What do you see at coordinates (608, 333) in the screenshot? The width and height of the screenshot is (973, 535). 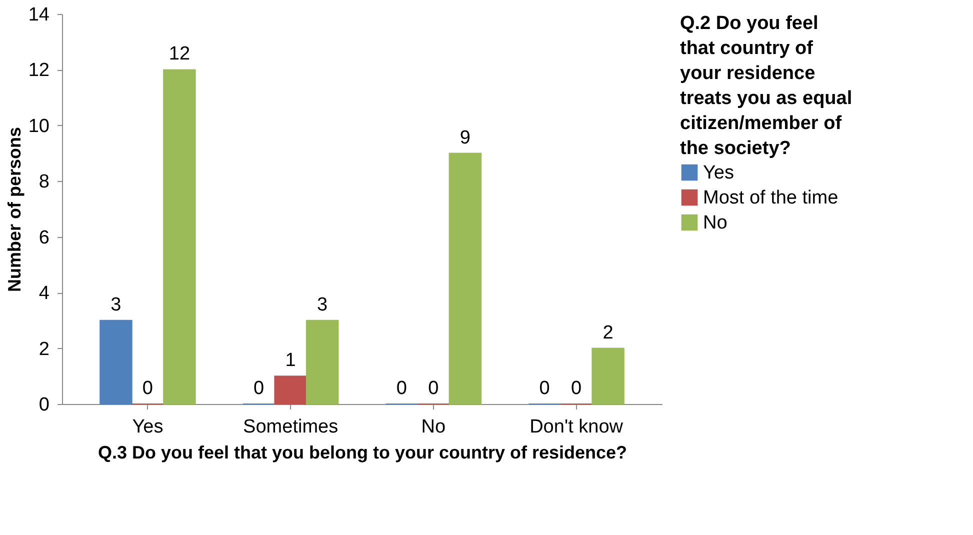 I see `data-label: 2` at bounding box center [608, 333].